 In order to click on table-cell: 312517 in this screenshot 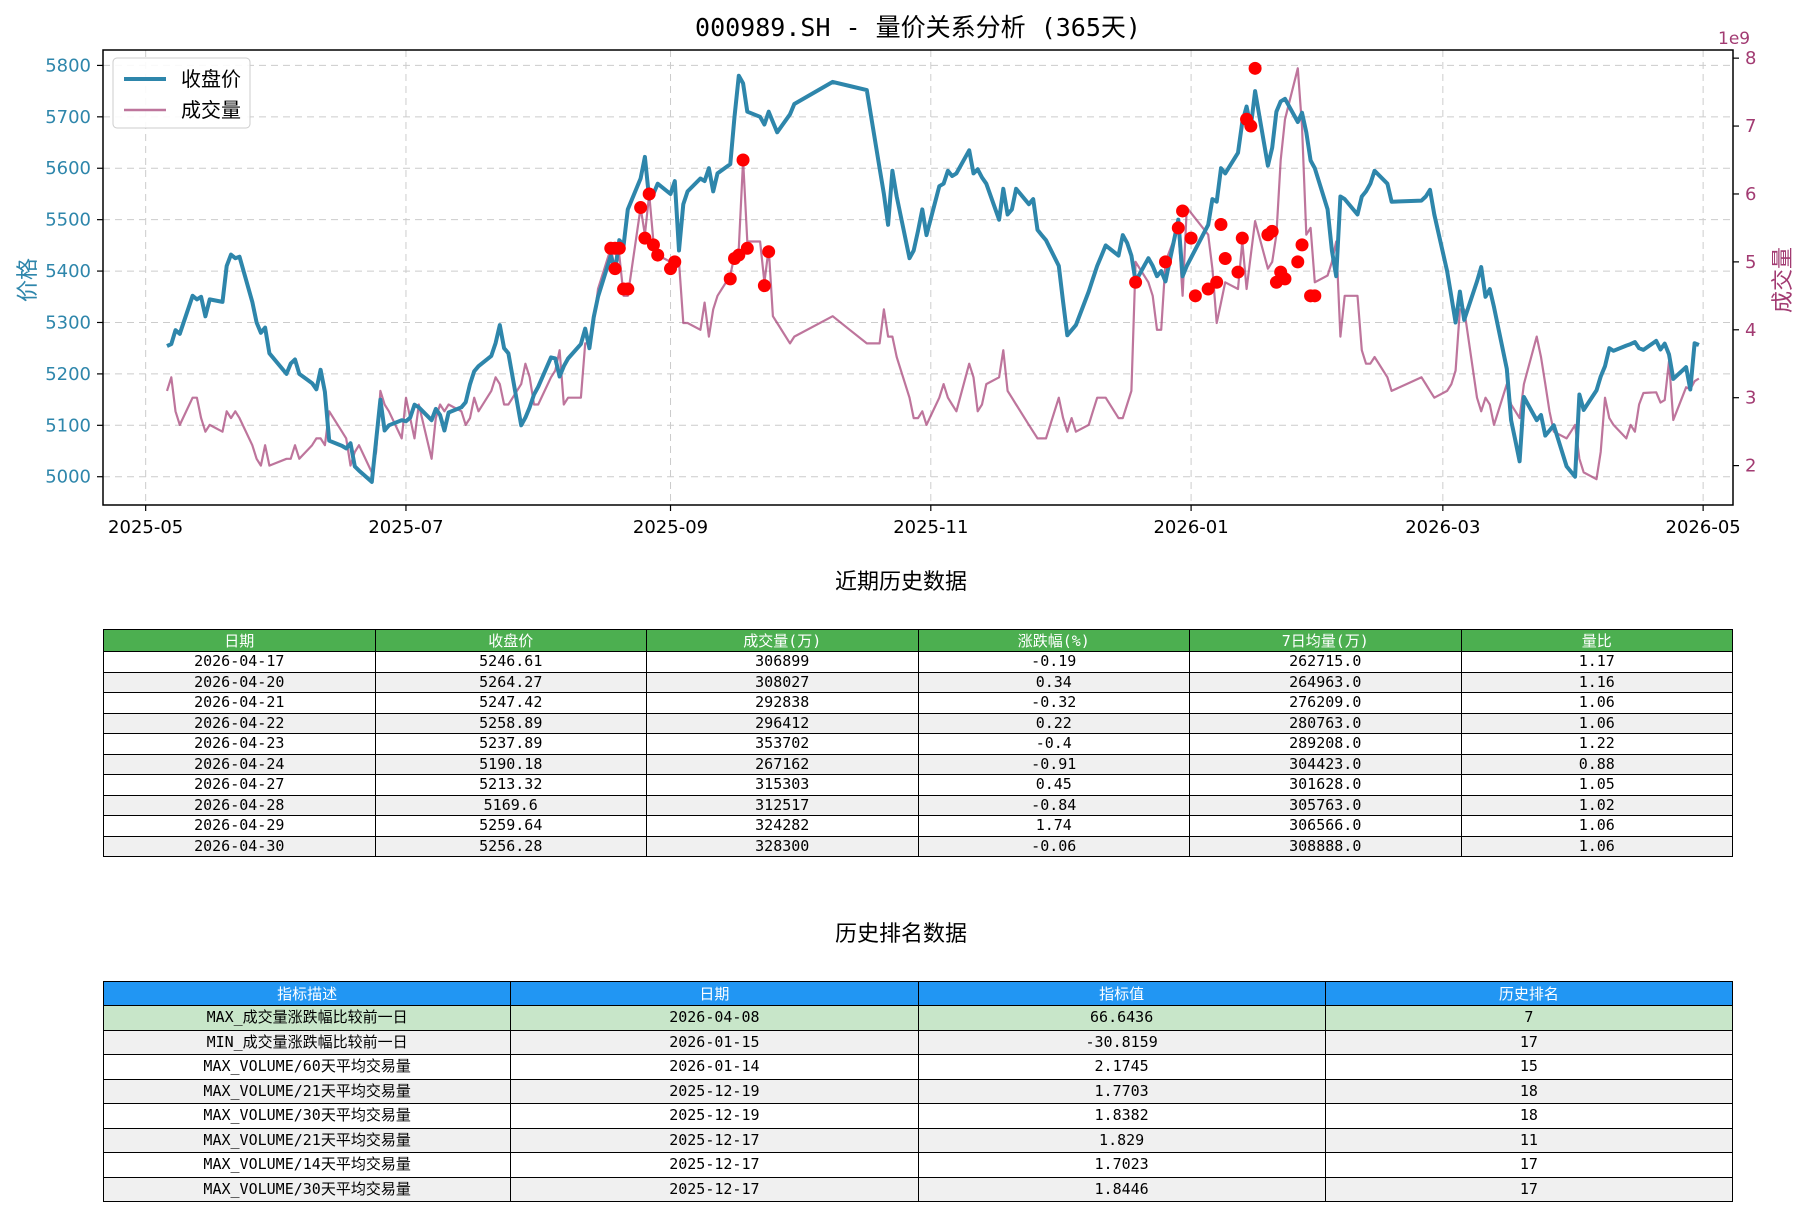, I will do `click(782, 805)`.